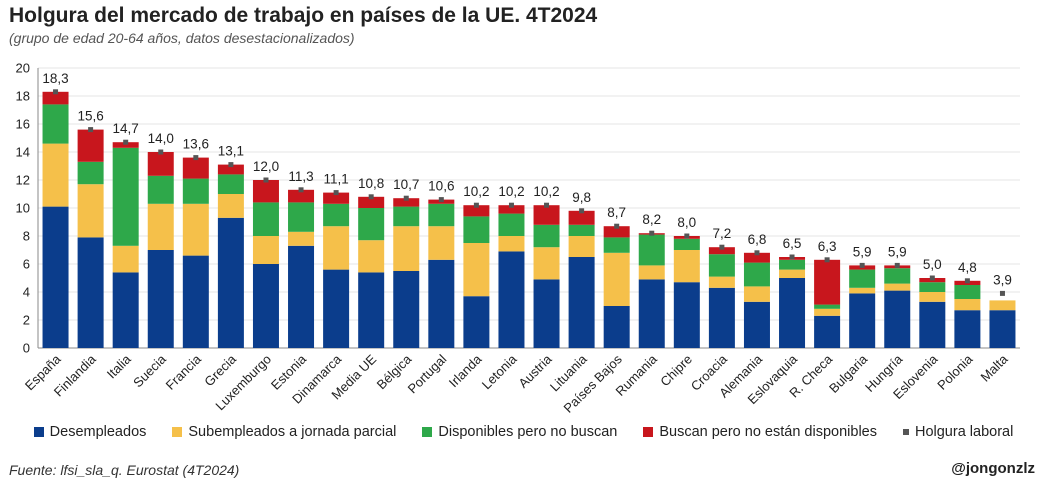  What do you see at coordinates (993, 468) in the screenshot?
I see `author-credit: @jongonzlz` at bounding box center [993, 468].